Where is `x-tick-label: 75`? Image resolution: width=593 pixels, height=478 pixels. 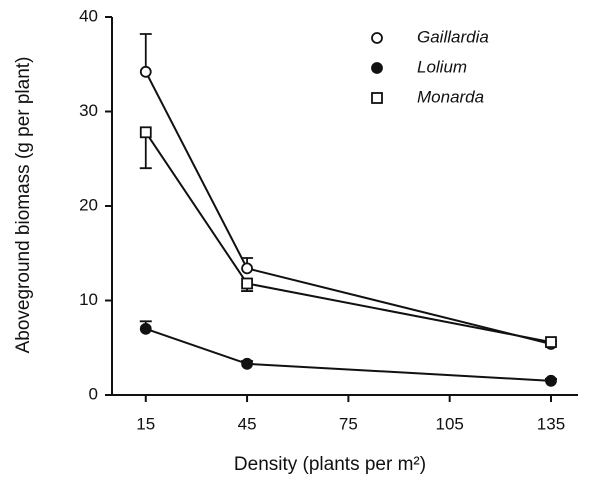 x-tick-label: 75 is located at coordinates (348, 423).